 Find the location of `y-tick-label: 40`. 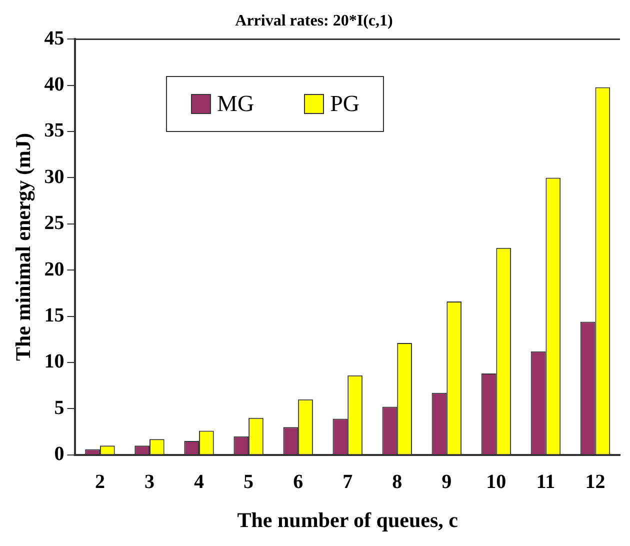

y-tick-label: 40 is located at coordinates (54, 85).